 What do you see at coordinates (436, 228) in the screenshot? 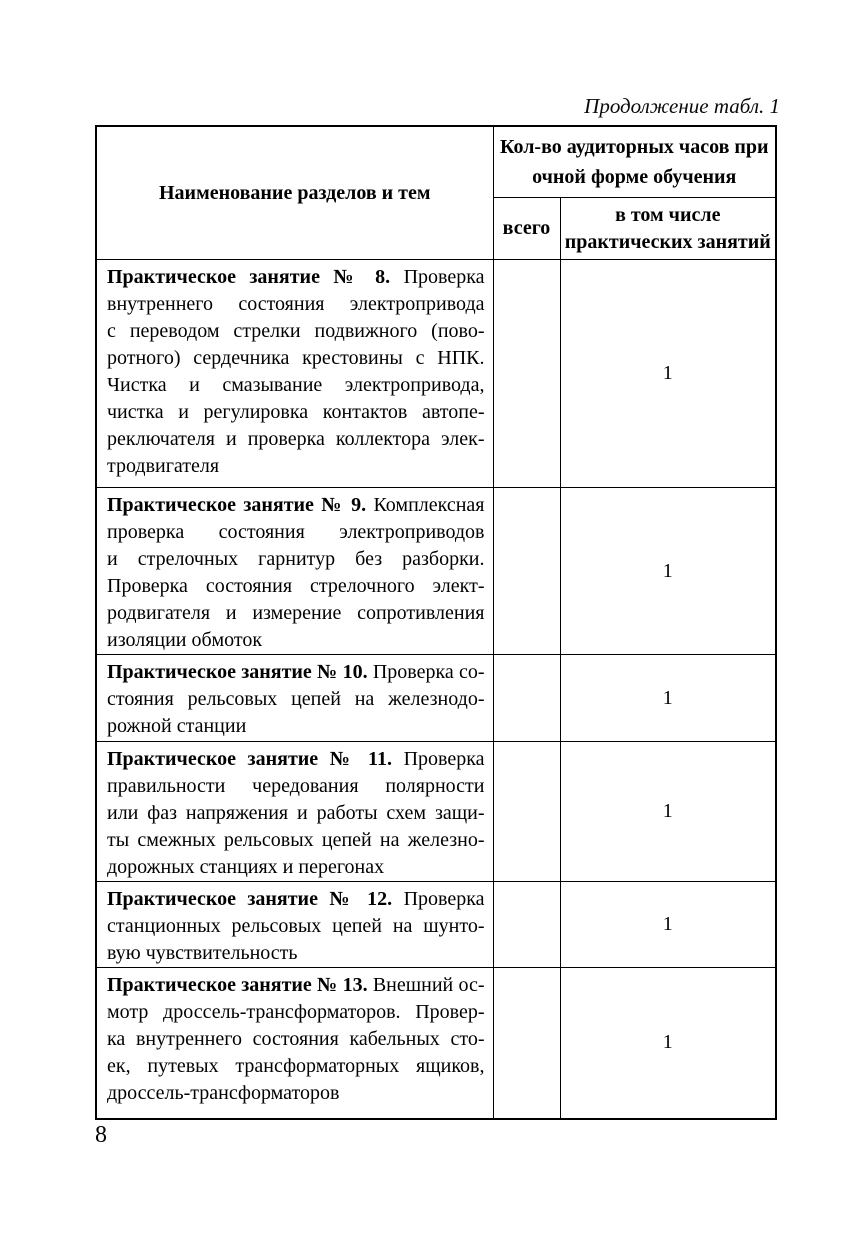
I see `table-header-row-sub: всего в том числе практических занятий` at bounding box center [436, 228].